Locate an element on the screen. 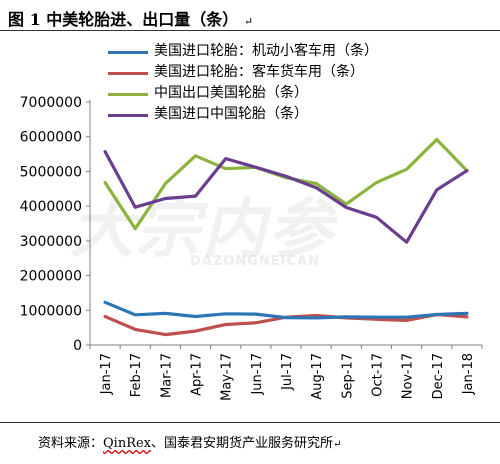 This screenshot has width=500, height=464. legend-label: 美国进口轮胎：客车货车用（条） is located at coordinates (259, 72).